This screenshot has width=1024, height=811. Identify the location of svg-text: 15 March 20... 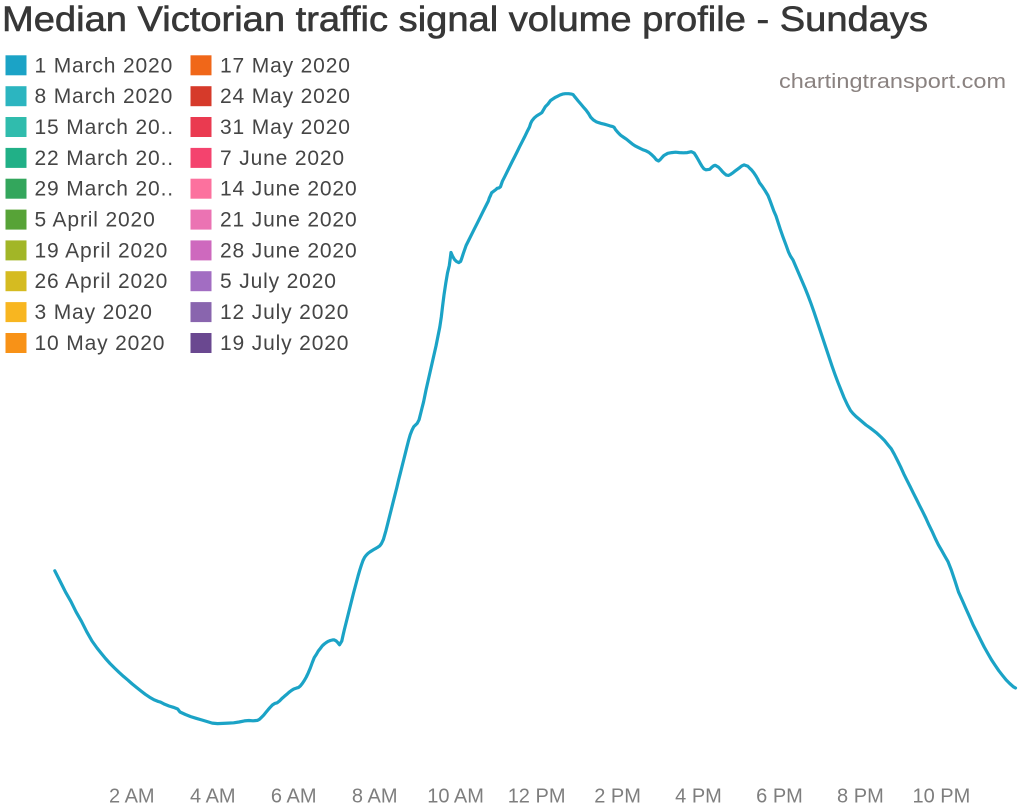
(104, 127).